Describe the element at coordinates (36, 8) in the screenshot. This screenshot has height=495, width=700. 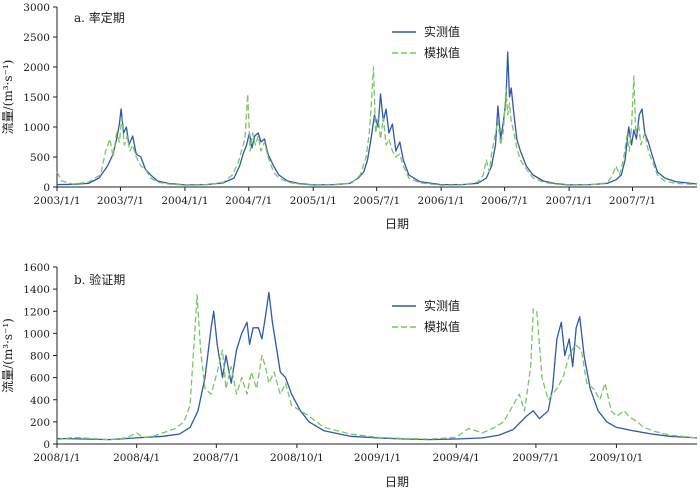
I see `y-tick-label: 3000` at that location.